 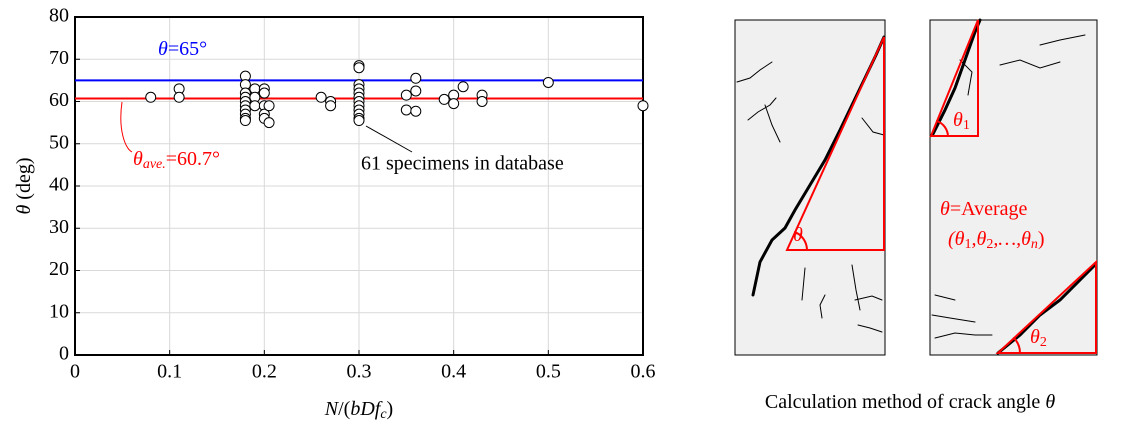 I want to click on text: Calculation method of crack angle, so click(x=905, y=402).